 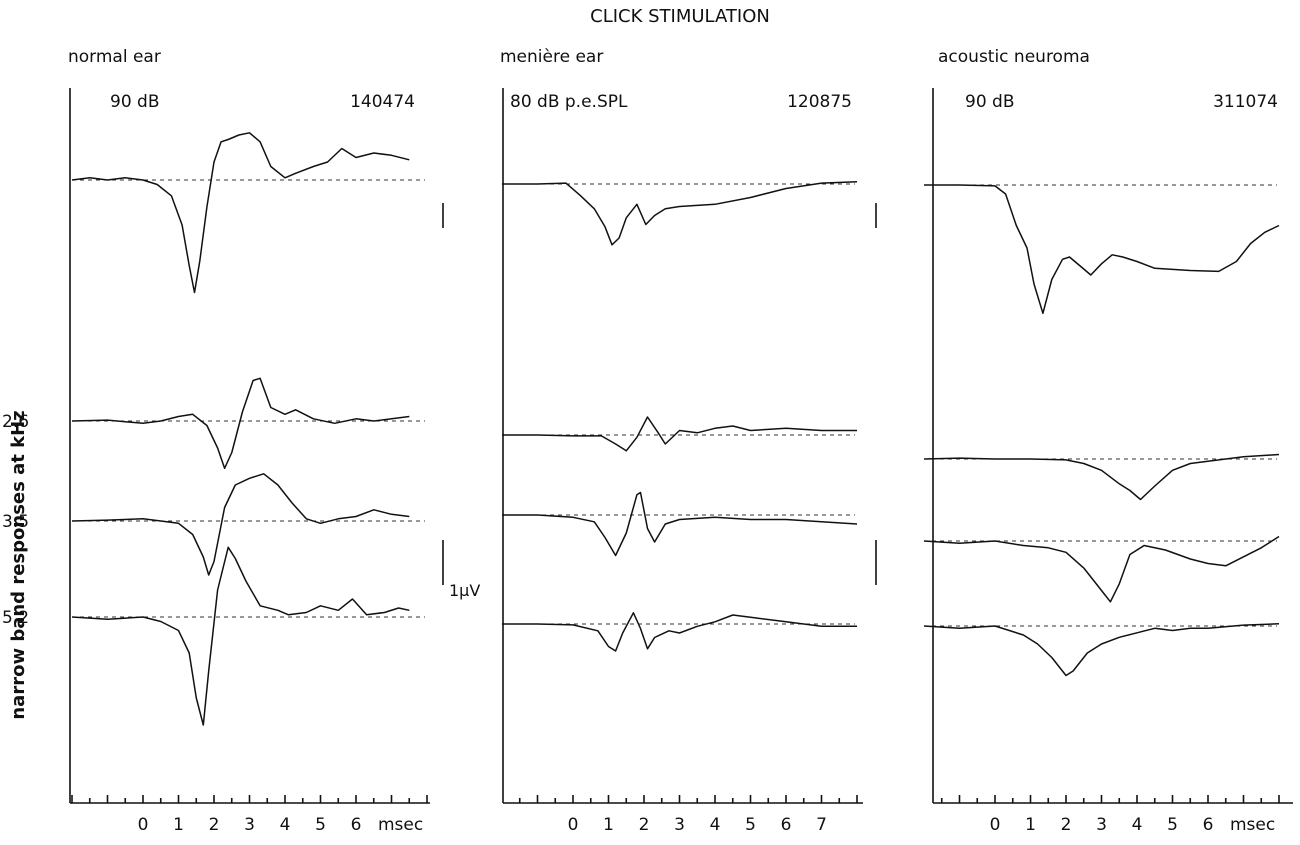 What do you see at coordinates (819, 102) in the screenshot?
I see `record-id: 120875` at bounding box center [819, 102].